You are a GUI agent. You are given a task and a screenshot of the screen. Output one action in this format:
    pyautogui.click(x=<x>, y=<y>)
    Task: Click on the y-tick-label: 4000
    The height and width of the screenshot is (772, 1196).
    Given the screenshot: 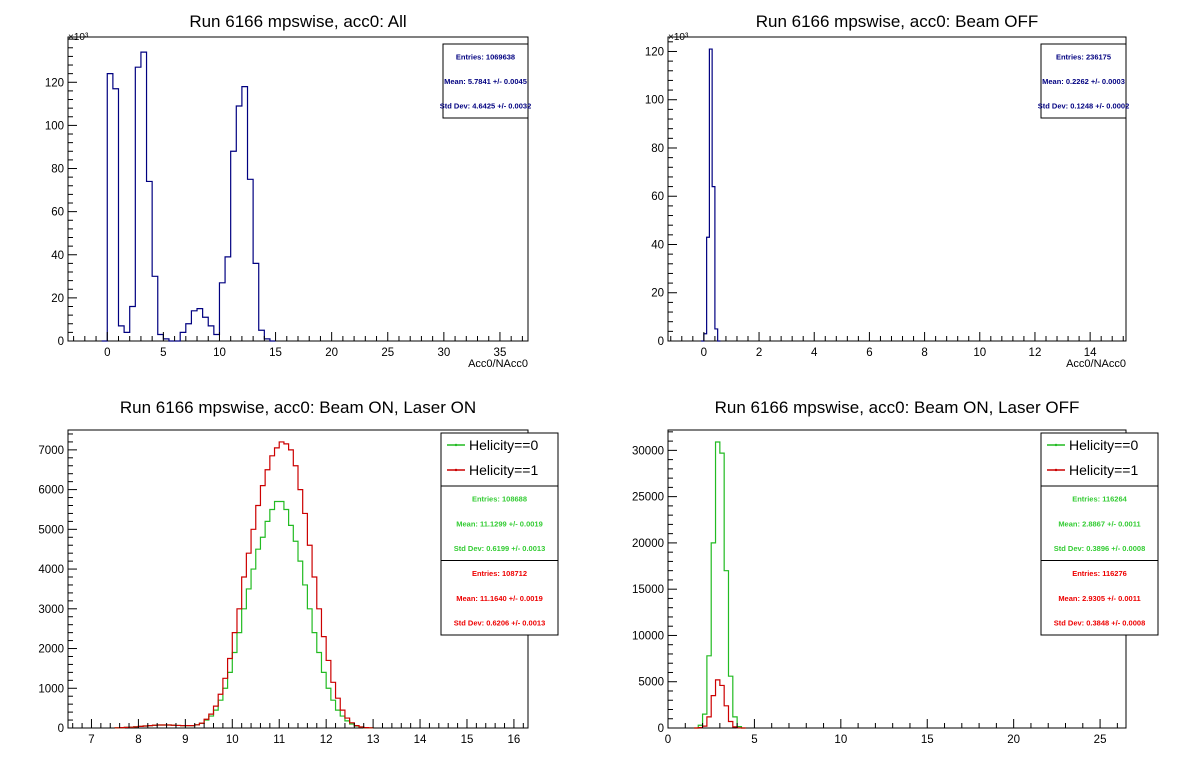 What is the action you would take?
    pyautogui.click(x=51, y=570)
    